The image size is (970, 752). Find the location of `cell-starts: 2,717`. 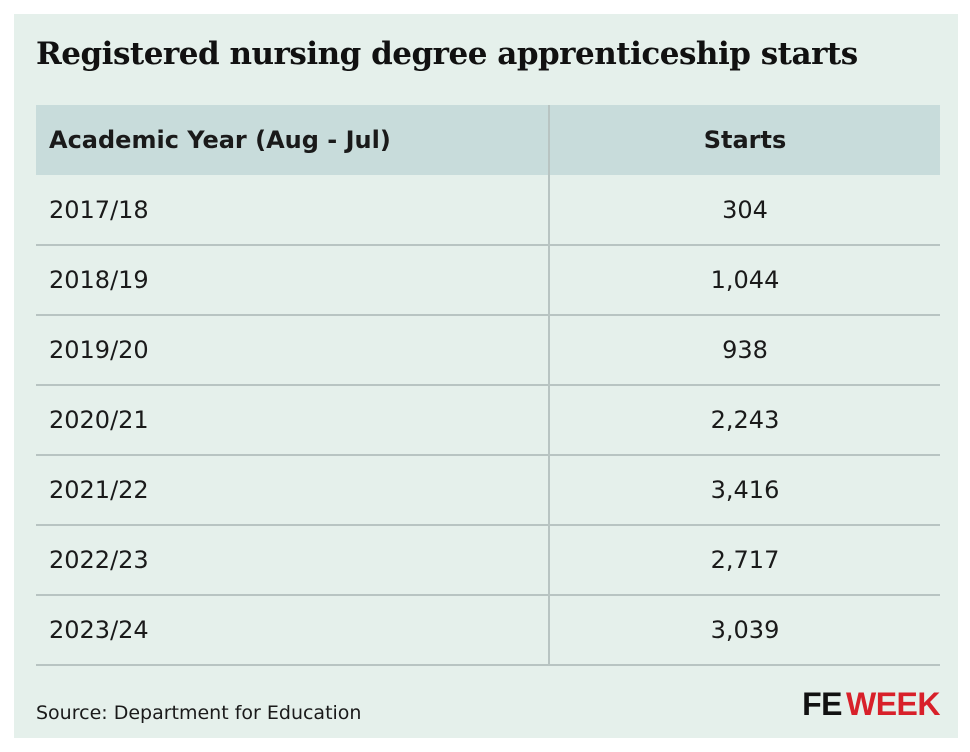

cell-starts: 2,717 is located at coordinates (744, 560).